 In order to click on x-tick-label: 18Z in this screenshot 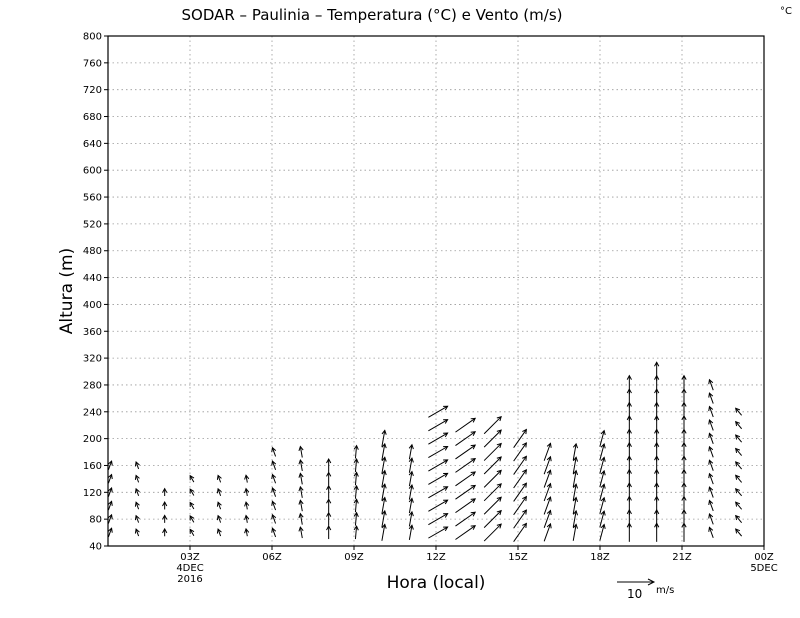, I will do `click(600, 557)`.